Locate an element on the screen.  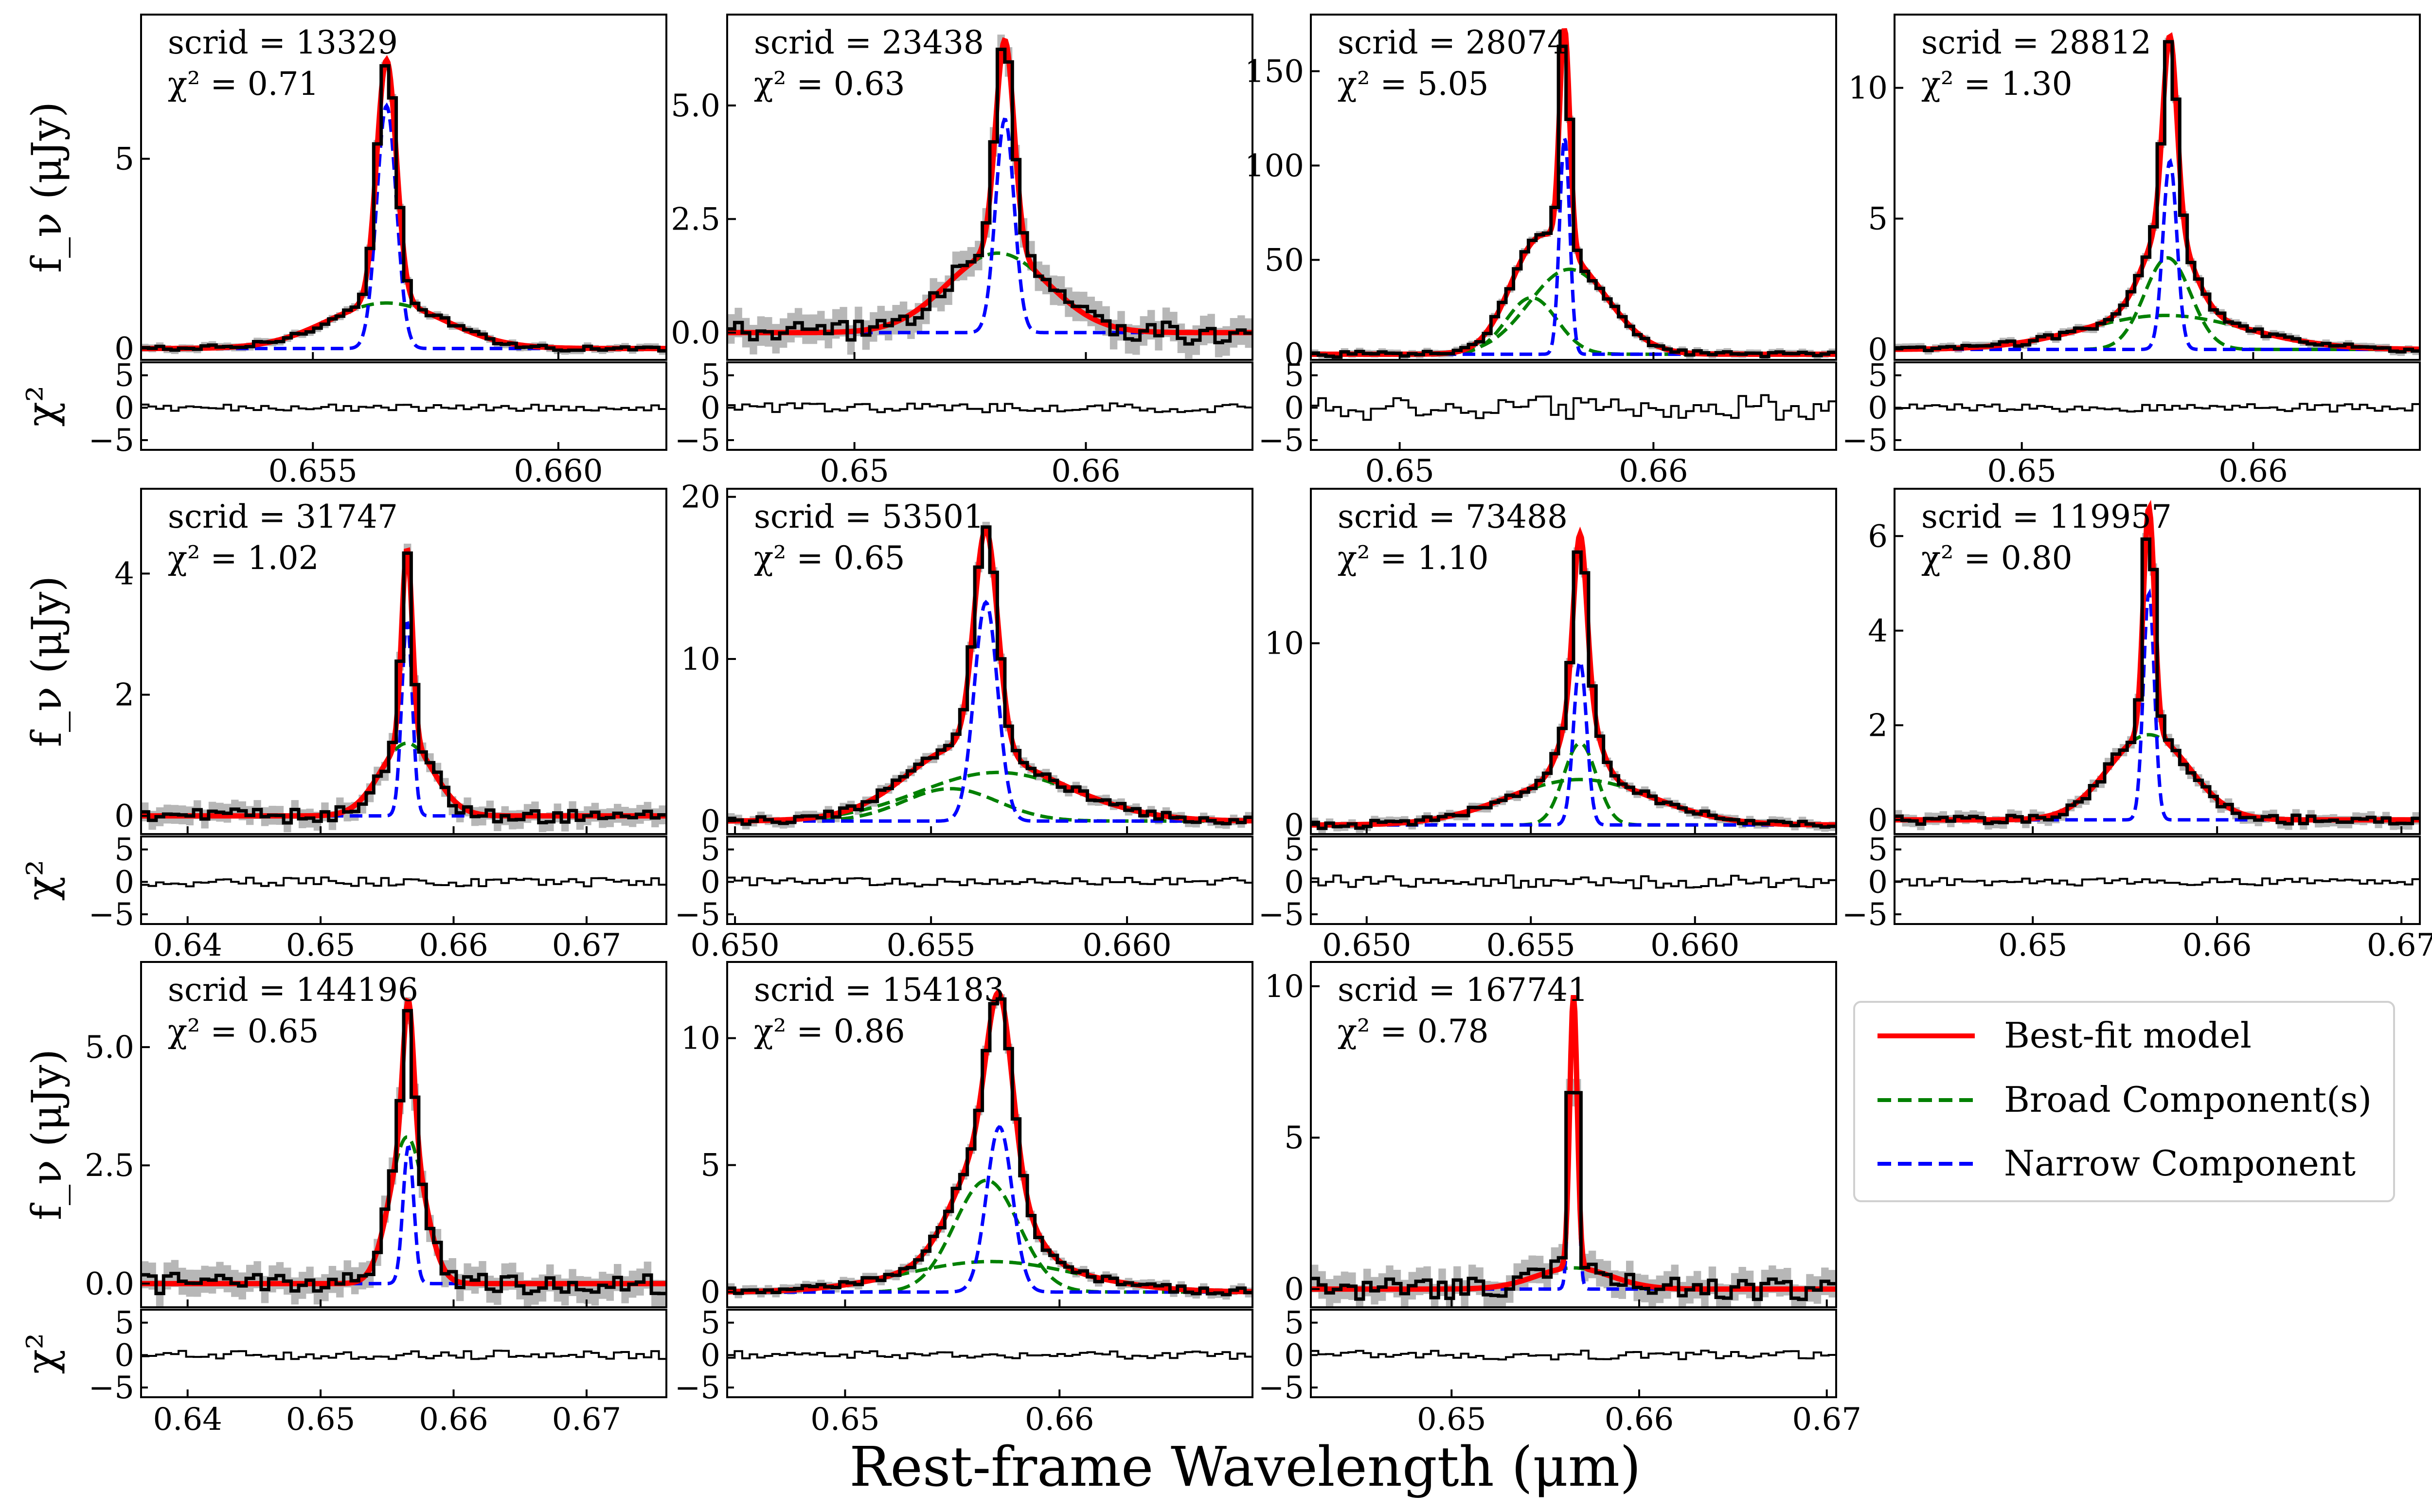
chi2-annotation: χ² = 0.65 is located at coordinates (243, 1031).